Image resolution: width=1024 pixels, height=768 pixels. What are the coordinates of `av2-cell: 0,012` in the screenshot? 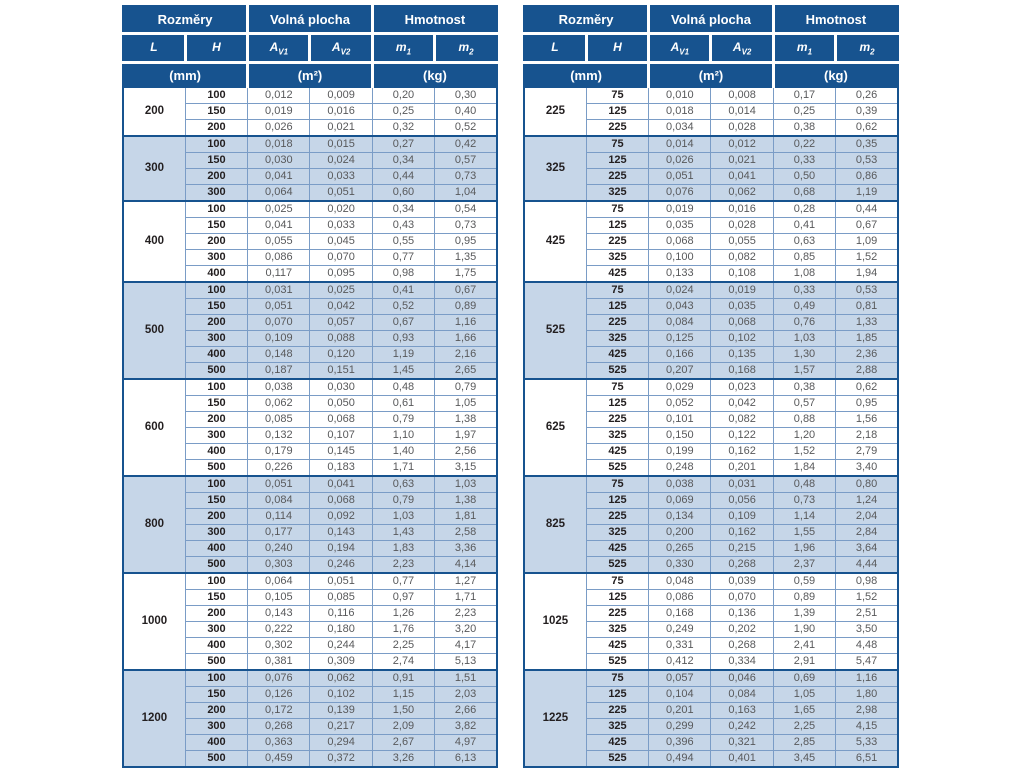 It's located at (742, 144).